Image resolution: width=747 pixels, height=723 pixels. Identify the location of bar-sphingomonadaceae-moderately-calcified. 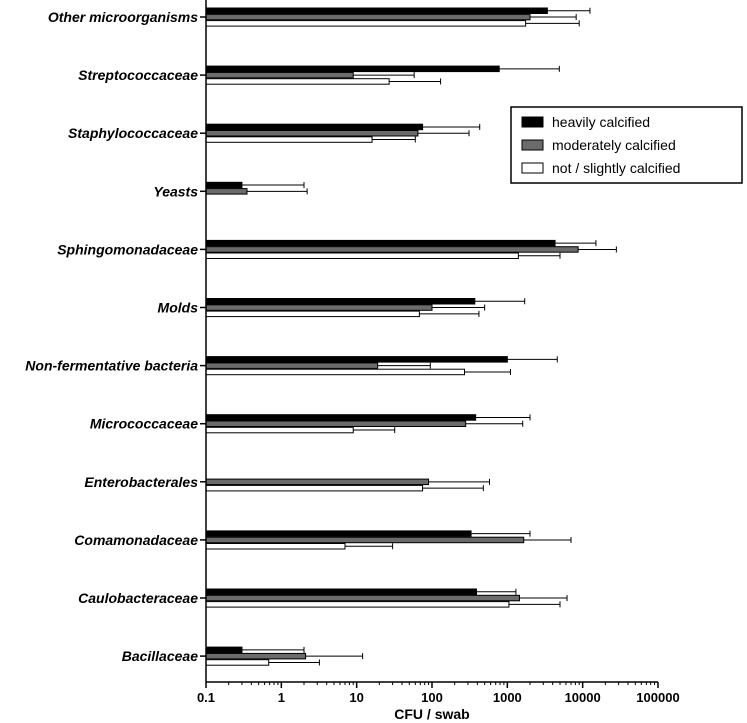
(392, 249).